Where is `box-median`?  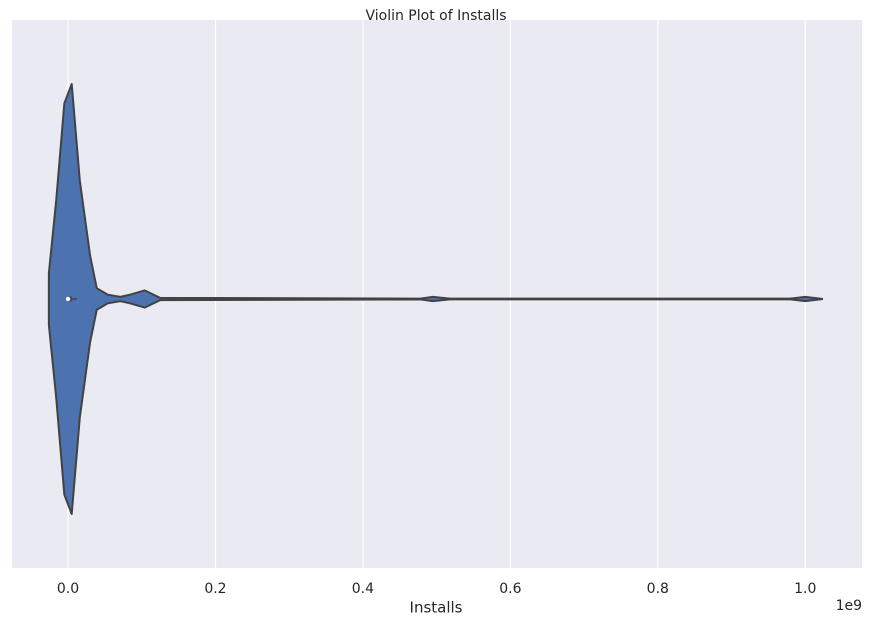
box-median is located at coordinates (68, 299).